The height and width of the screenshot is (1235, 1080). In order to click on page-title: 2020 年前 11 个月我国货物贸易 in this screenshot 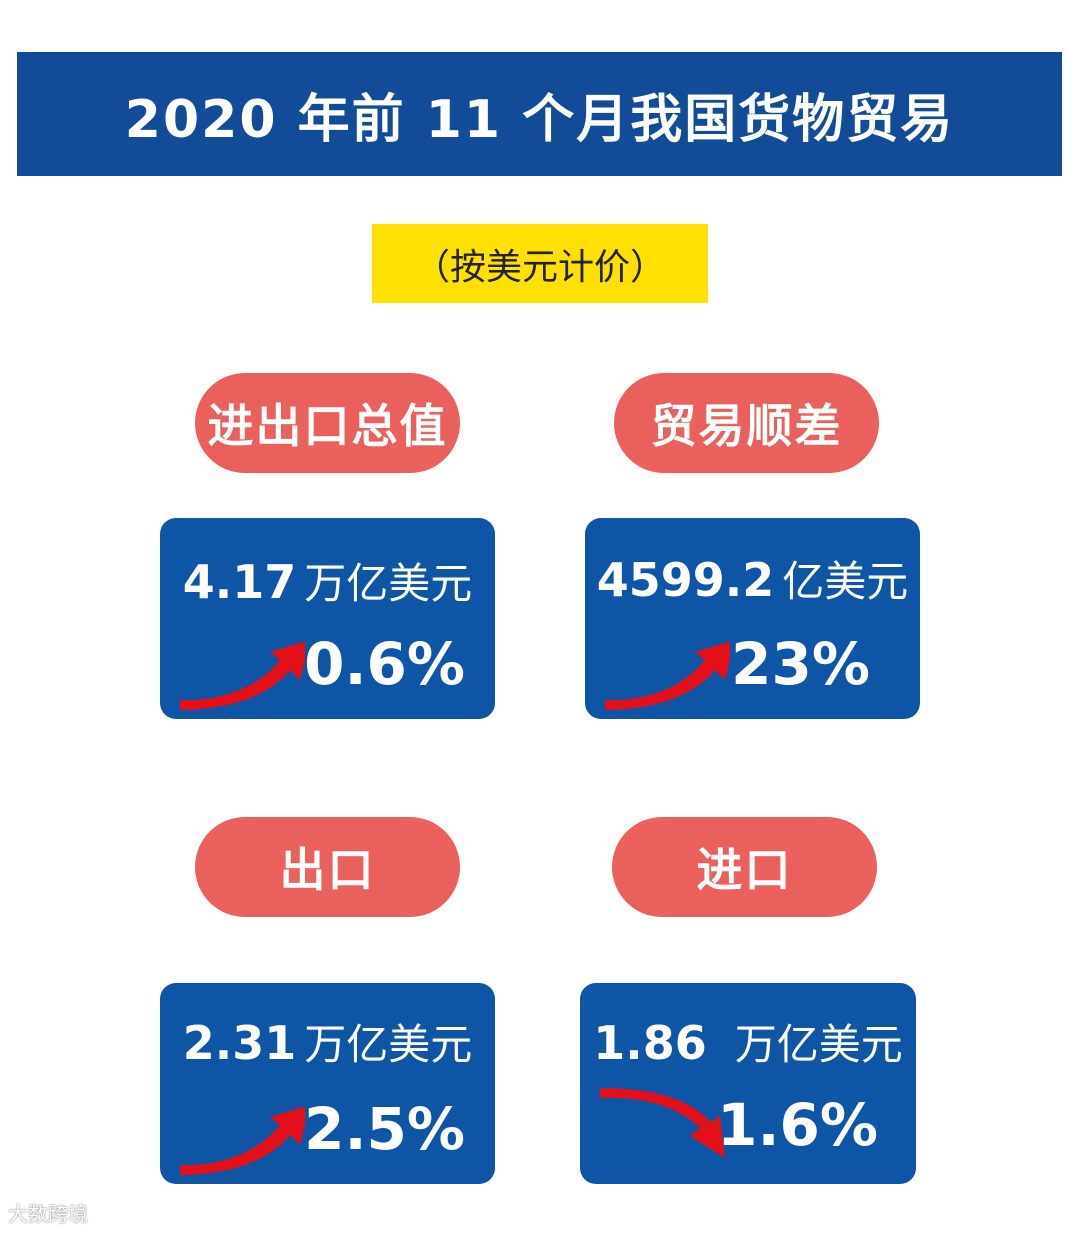, I will do `click(539, 114)`.